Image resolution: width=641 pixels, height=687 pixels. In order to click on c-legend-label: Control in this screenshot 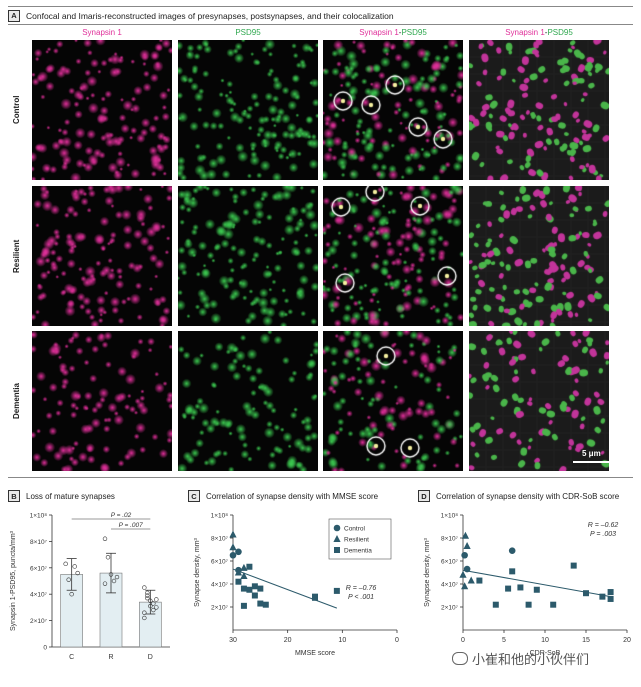, I will do `click(355, 529)`.